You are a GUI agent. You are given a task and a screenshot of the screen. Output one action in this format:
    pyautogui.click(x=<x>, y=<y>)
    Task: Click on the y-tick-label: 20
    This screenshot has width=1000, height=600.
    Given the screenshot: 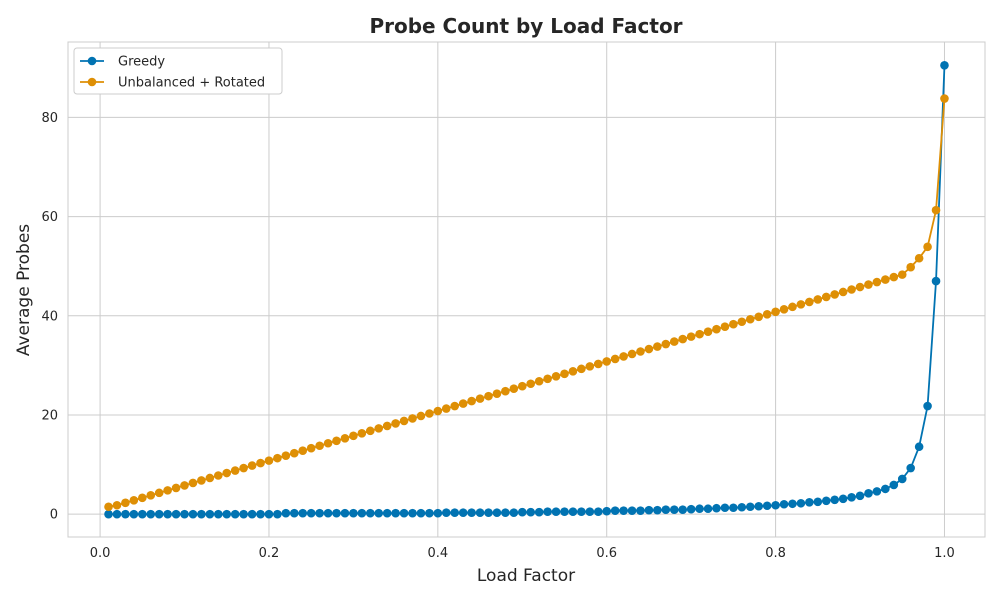 What is the action you would take?
    pyautogui.click(x=49, y=415)
    